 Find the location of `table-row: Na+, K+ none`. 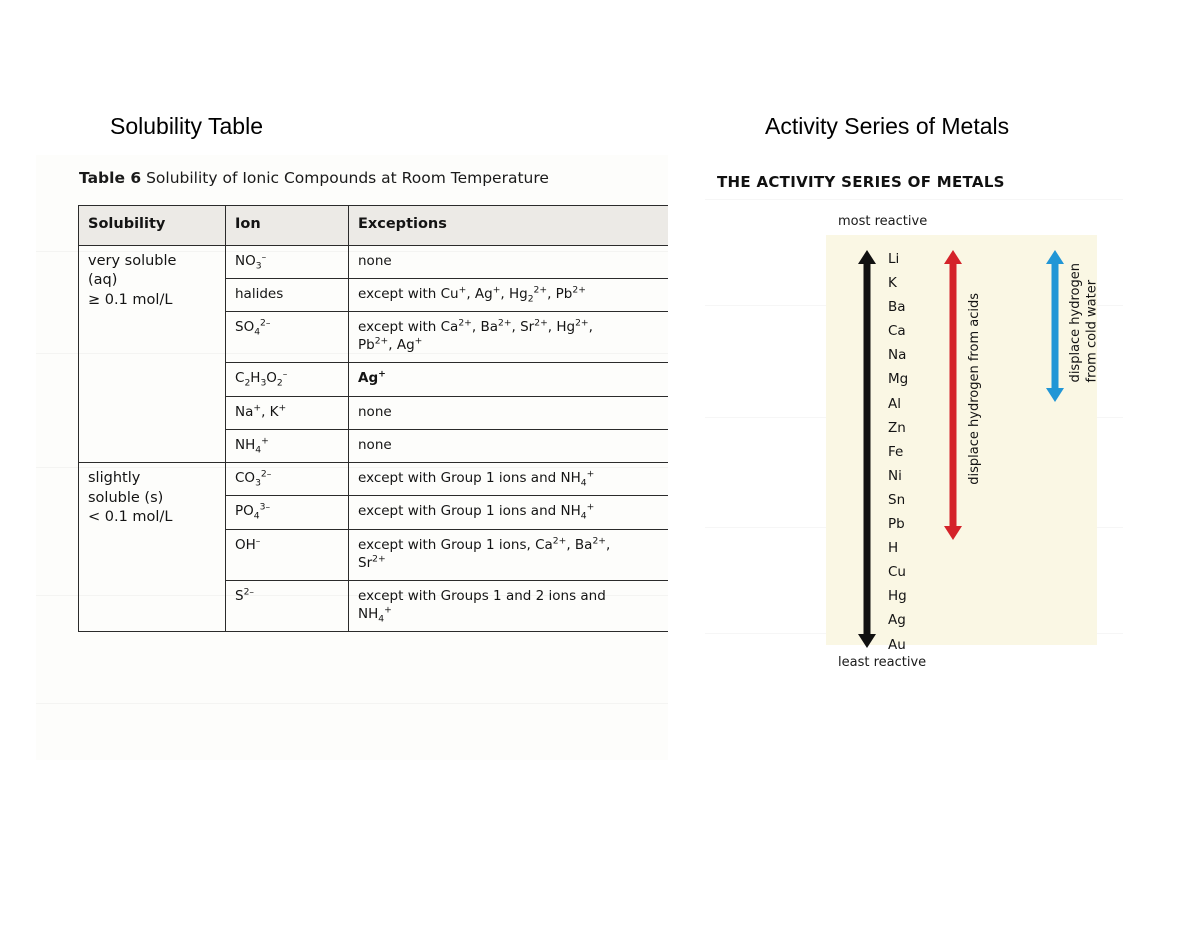

table-row: Na+, K+ none is located at coordinates (373, 412).